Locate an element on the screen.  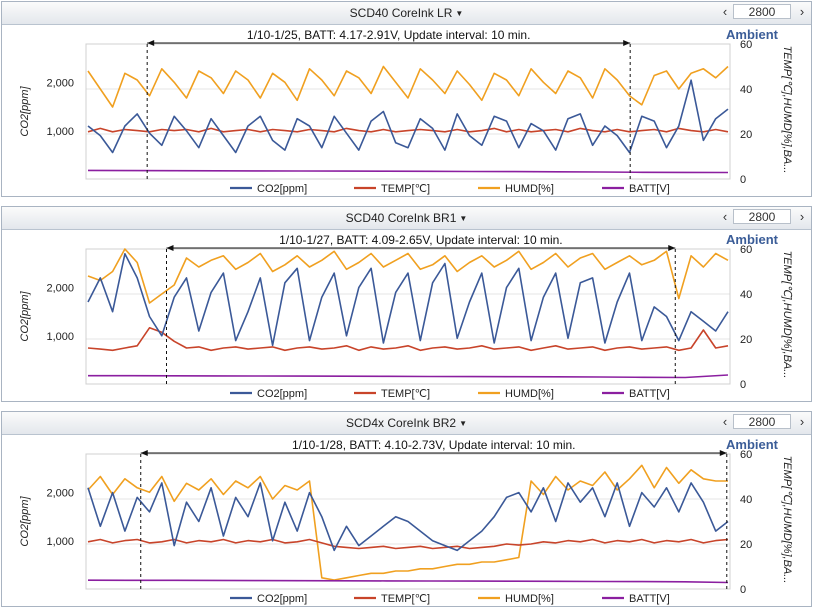
panel-title-dropdown: SCD40 CoreInk BR1 ▼ is located at coordinates (406, 218).